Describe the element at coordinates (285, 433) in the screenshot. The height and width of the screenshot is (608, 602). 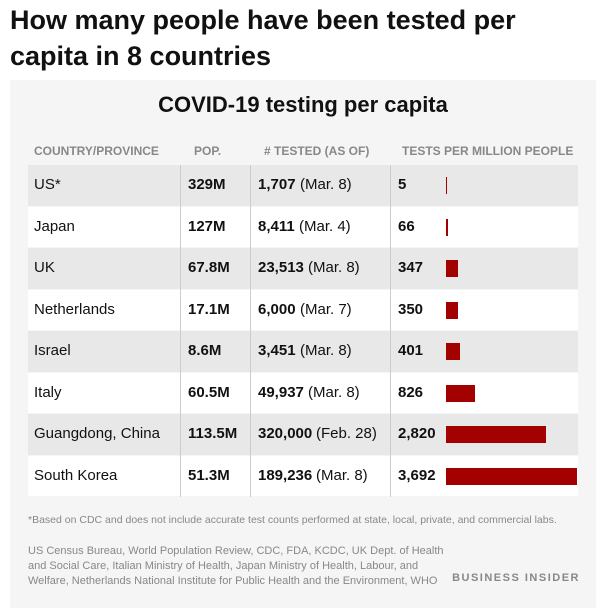
I see `tested: 320,000` at that location.